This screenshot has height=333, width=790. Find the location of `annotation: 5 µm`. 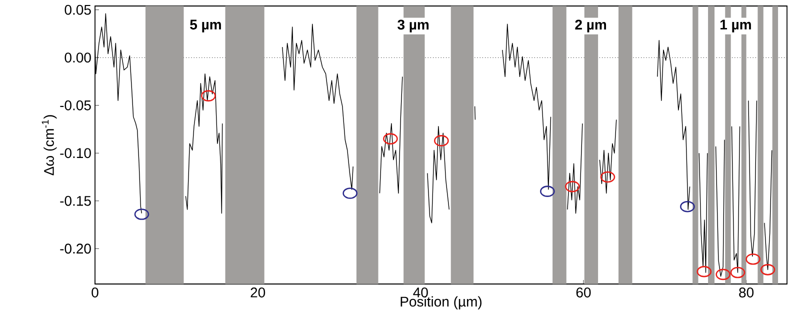

annotation: 5 µm is located at coordinates (205, 26).